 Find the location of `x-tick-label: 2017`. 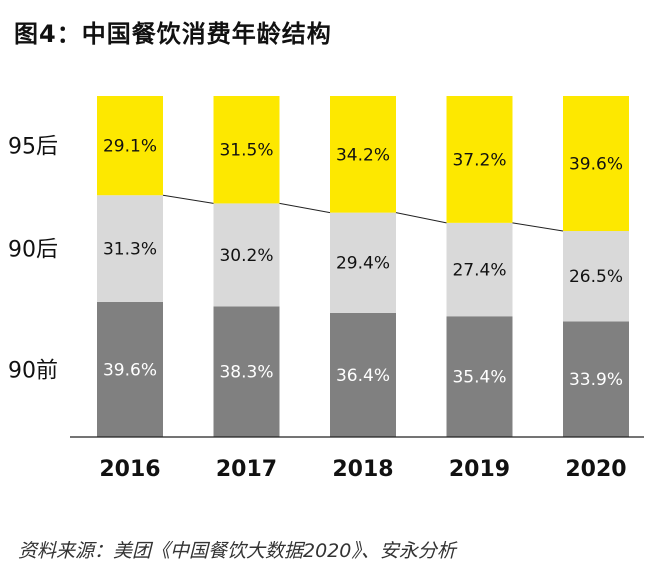

x-tick-label: 2017 is located at coordinates (246, 469).